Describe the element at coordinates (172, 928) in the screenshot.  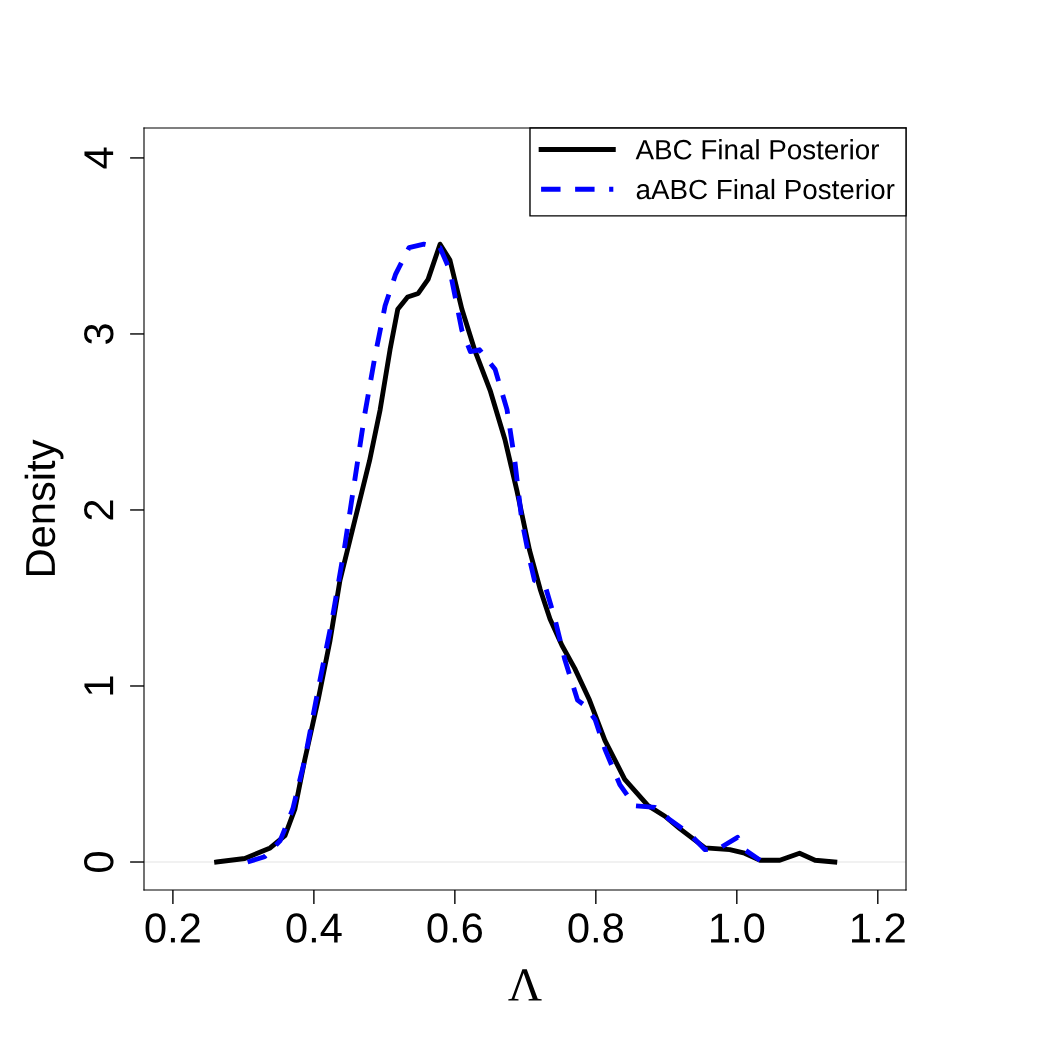
I see `x-tick-label: 0.2` at that location.